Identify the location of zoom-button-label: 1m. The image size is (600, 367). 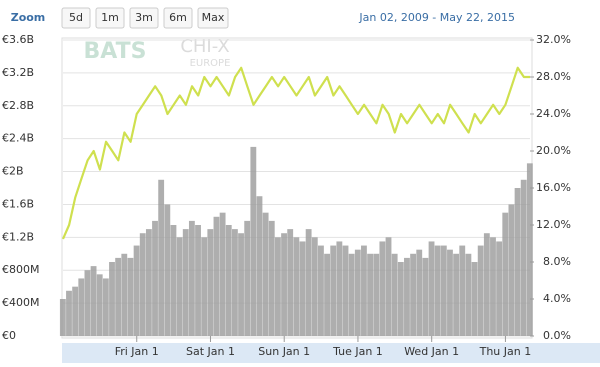
(110, 17).